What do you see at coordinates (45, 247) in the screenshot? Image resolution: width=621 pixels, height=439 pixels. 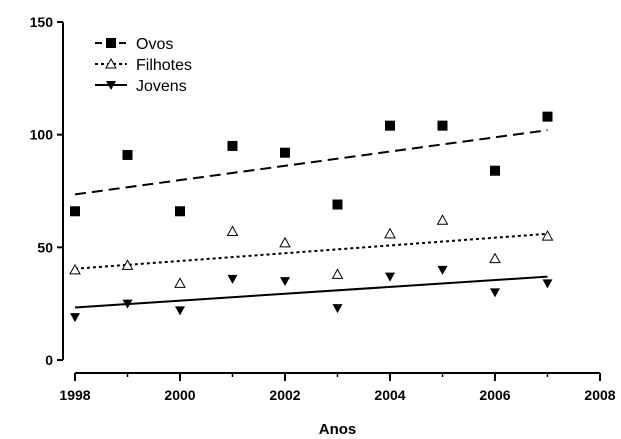 I see `y-tick-label: 50` at bounding box center [45, 247].